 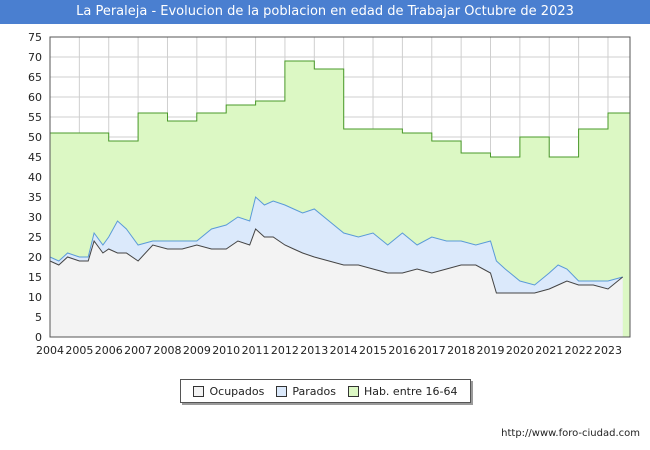 What do you see at coordinates (167, 349) in the screenshot?
I see `x-tick-label: 2008` at bounding box center [167, 349].